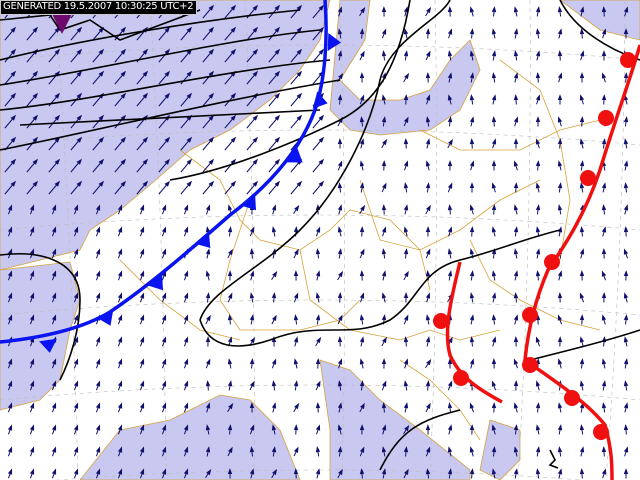 This screenshot has width=640, height=480. Describe the element at coordinates (99, 7) in the screenshot. I see `generated-timestamp: GENERATED 19.5.2007 10:30:25 UTC+2` at that location.